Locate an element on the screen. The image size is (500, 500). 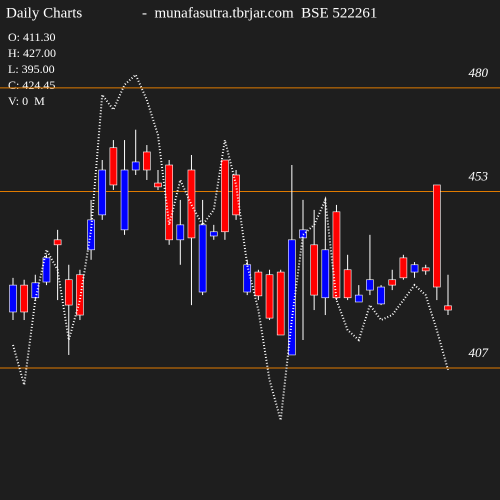
y-tick-label: 453 is located at coordinates (479, 175).